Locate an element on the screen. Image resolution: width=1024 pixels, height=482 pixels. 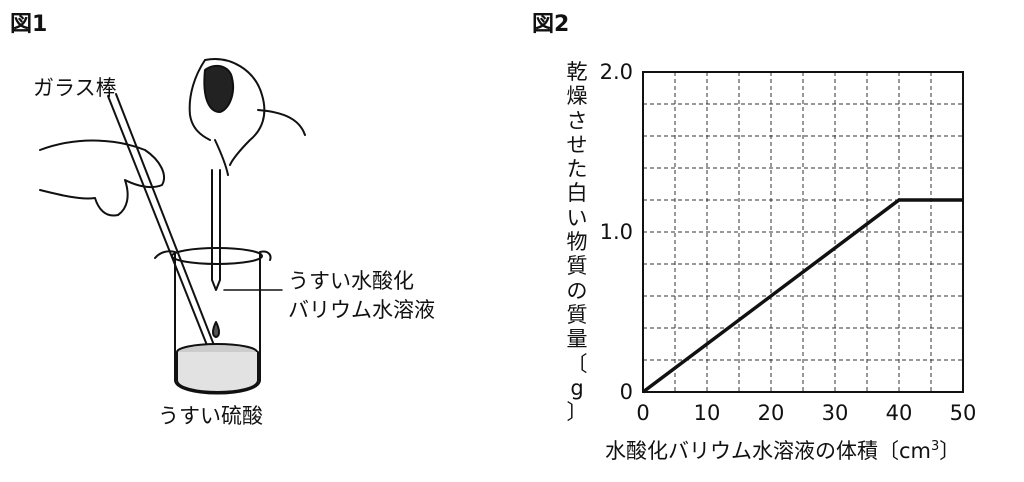
pipette-bulb is located at coordinates (218, 88).